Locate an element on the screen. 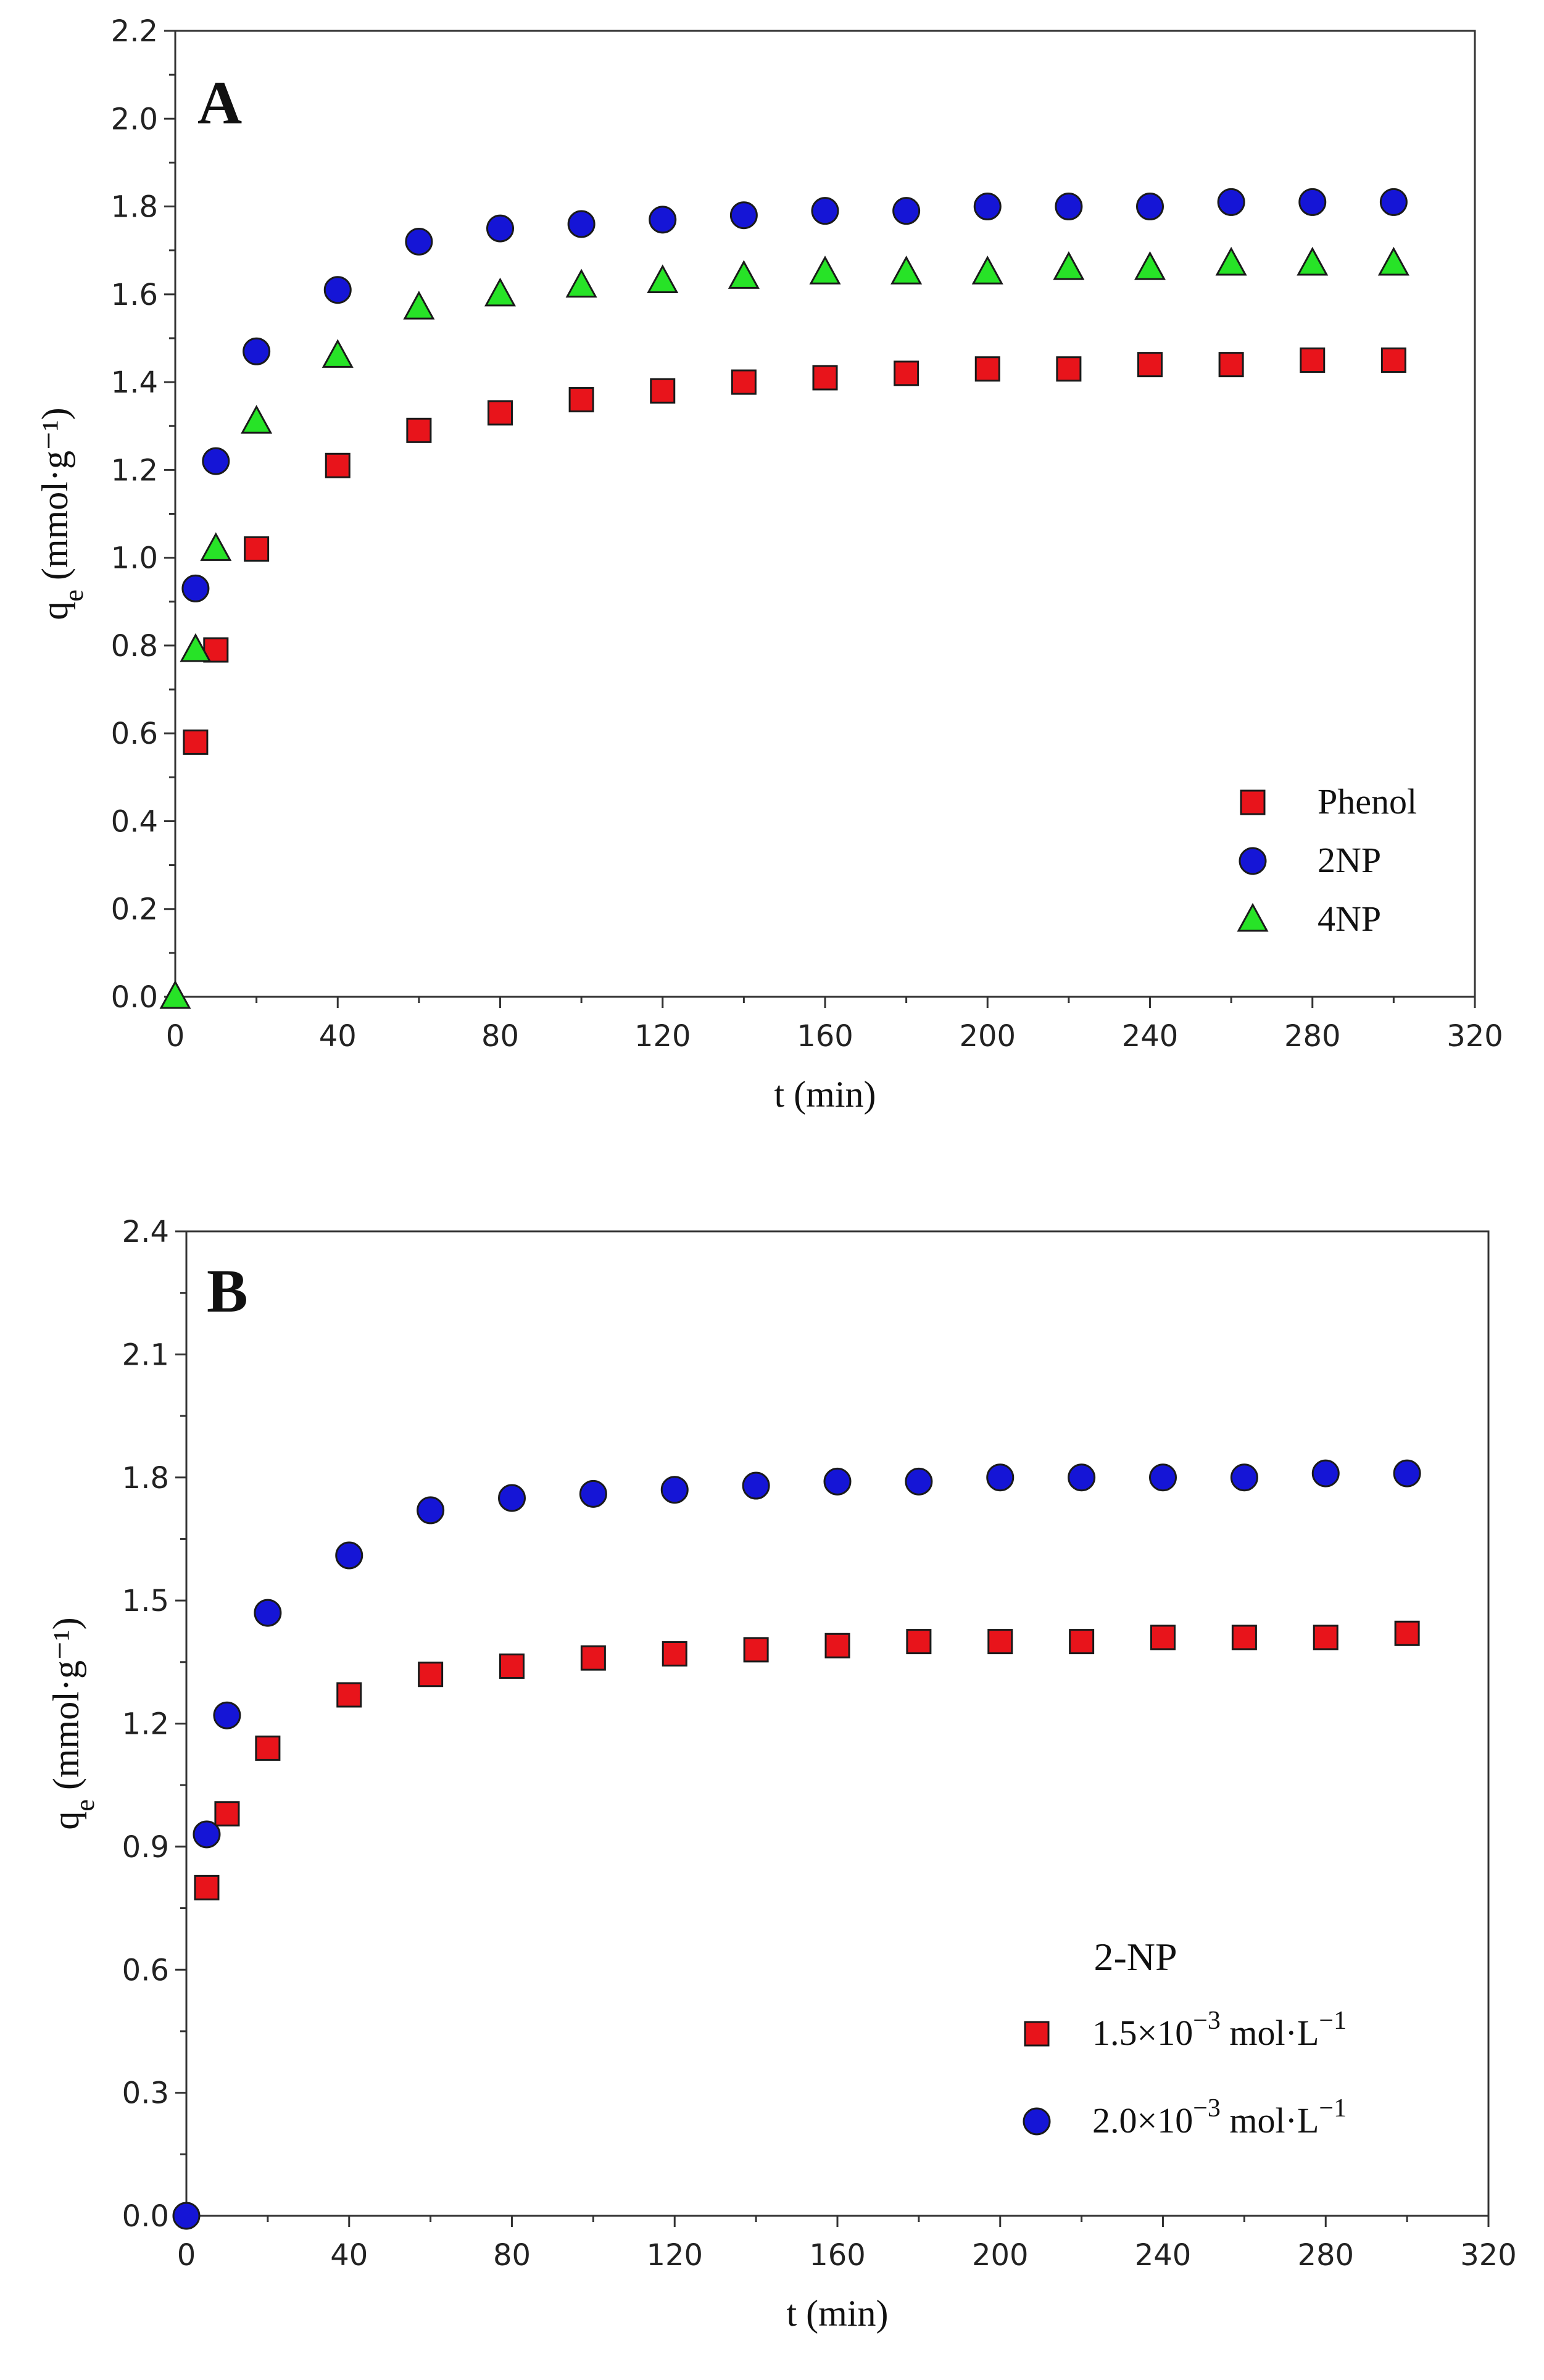 Image resolution: width=1544 pixels, height=2380 pixels. x-tick-label: 40 is located at coordinates (349, 2255).